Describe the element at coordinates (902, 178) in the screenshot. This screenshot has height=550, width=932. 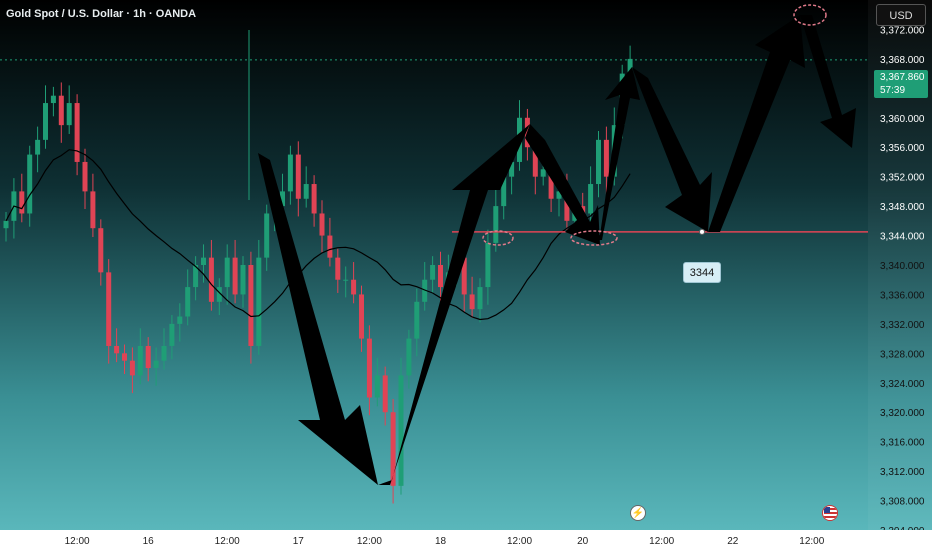
I see `y-tick-label: 3,352.000` at that location.